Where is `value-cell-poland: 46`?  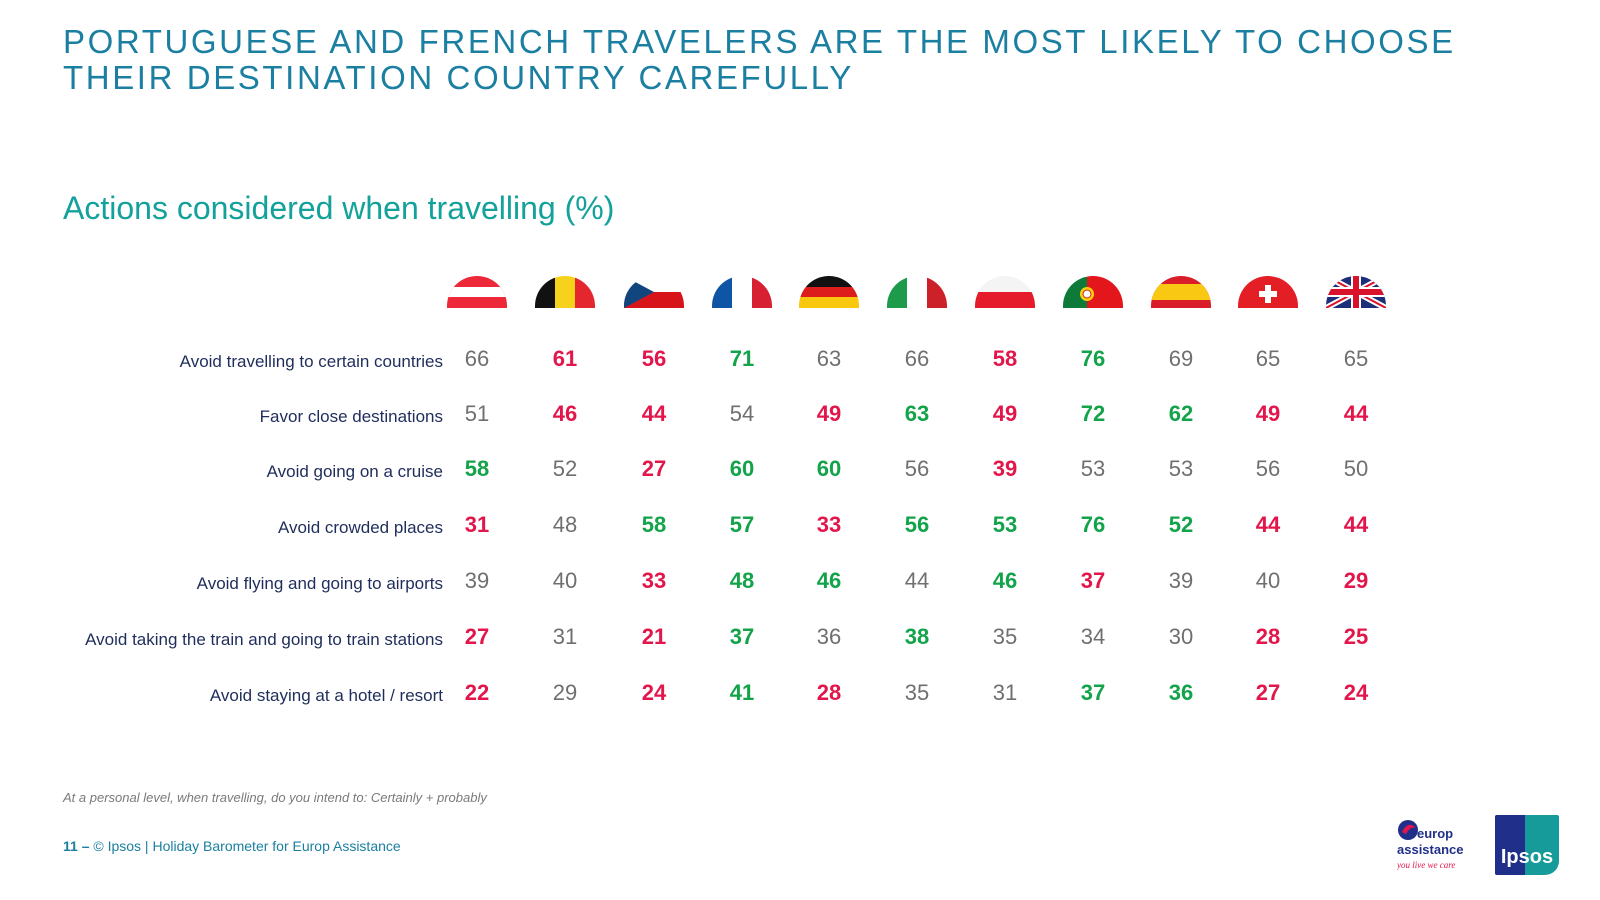
value-cell-poland: 46 is located at coordinates (1005, 580).